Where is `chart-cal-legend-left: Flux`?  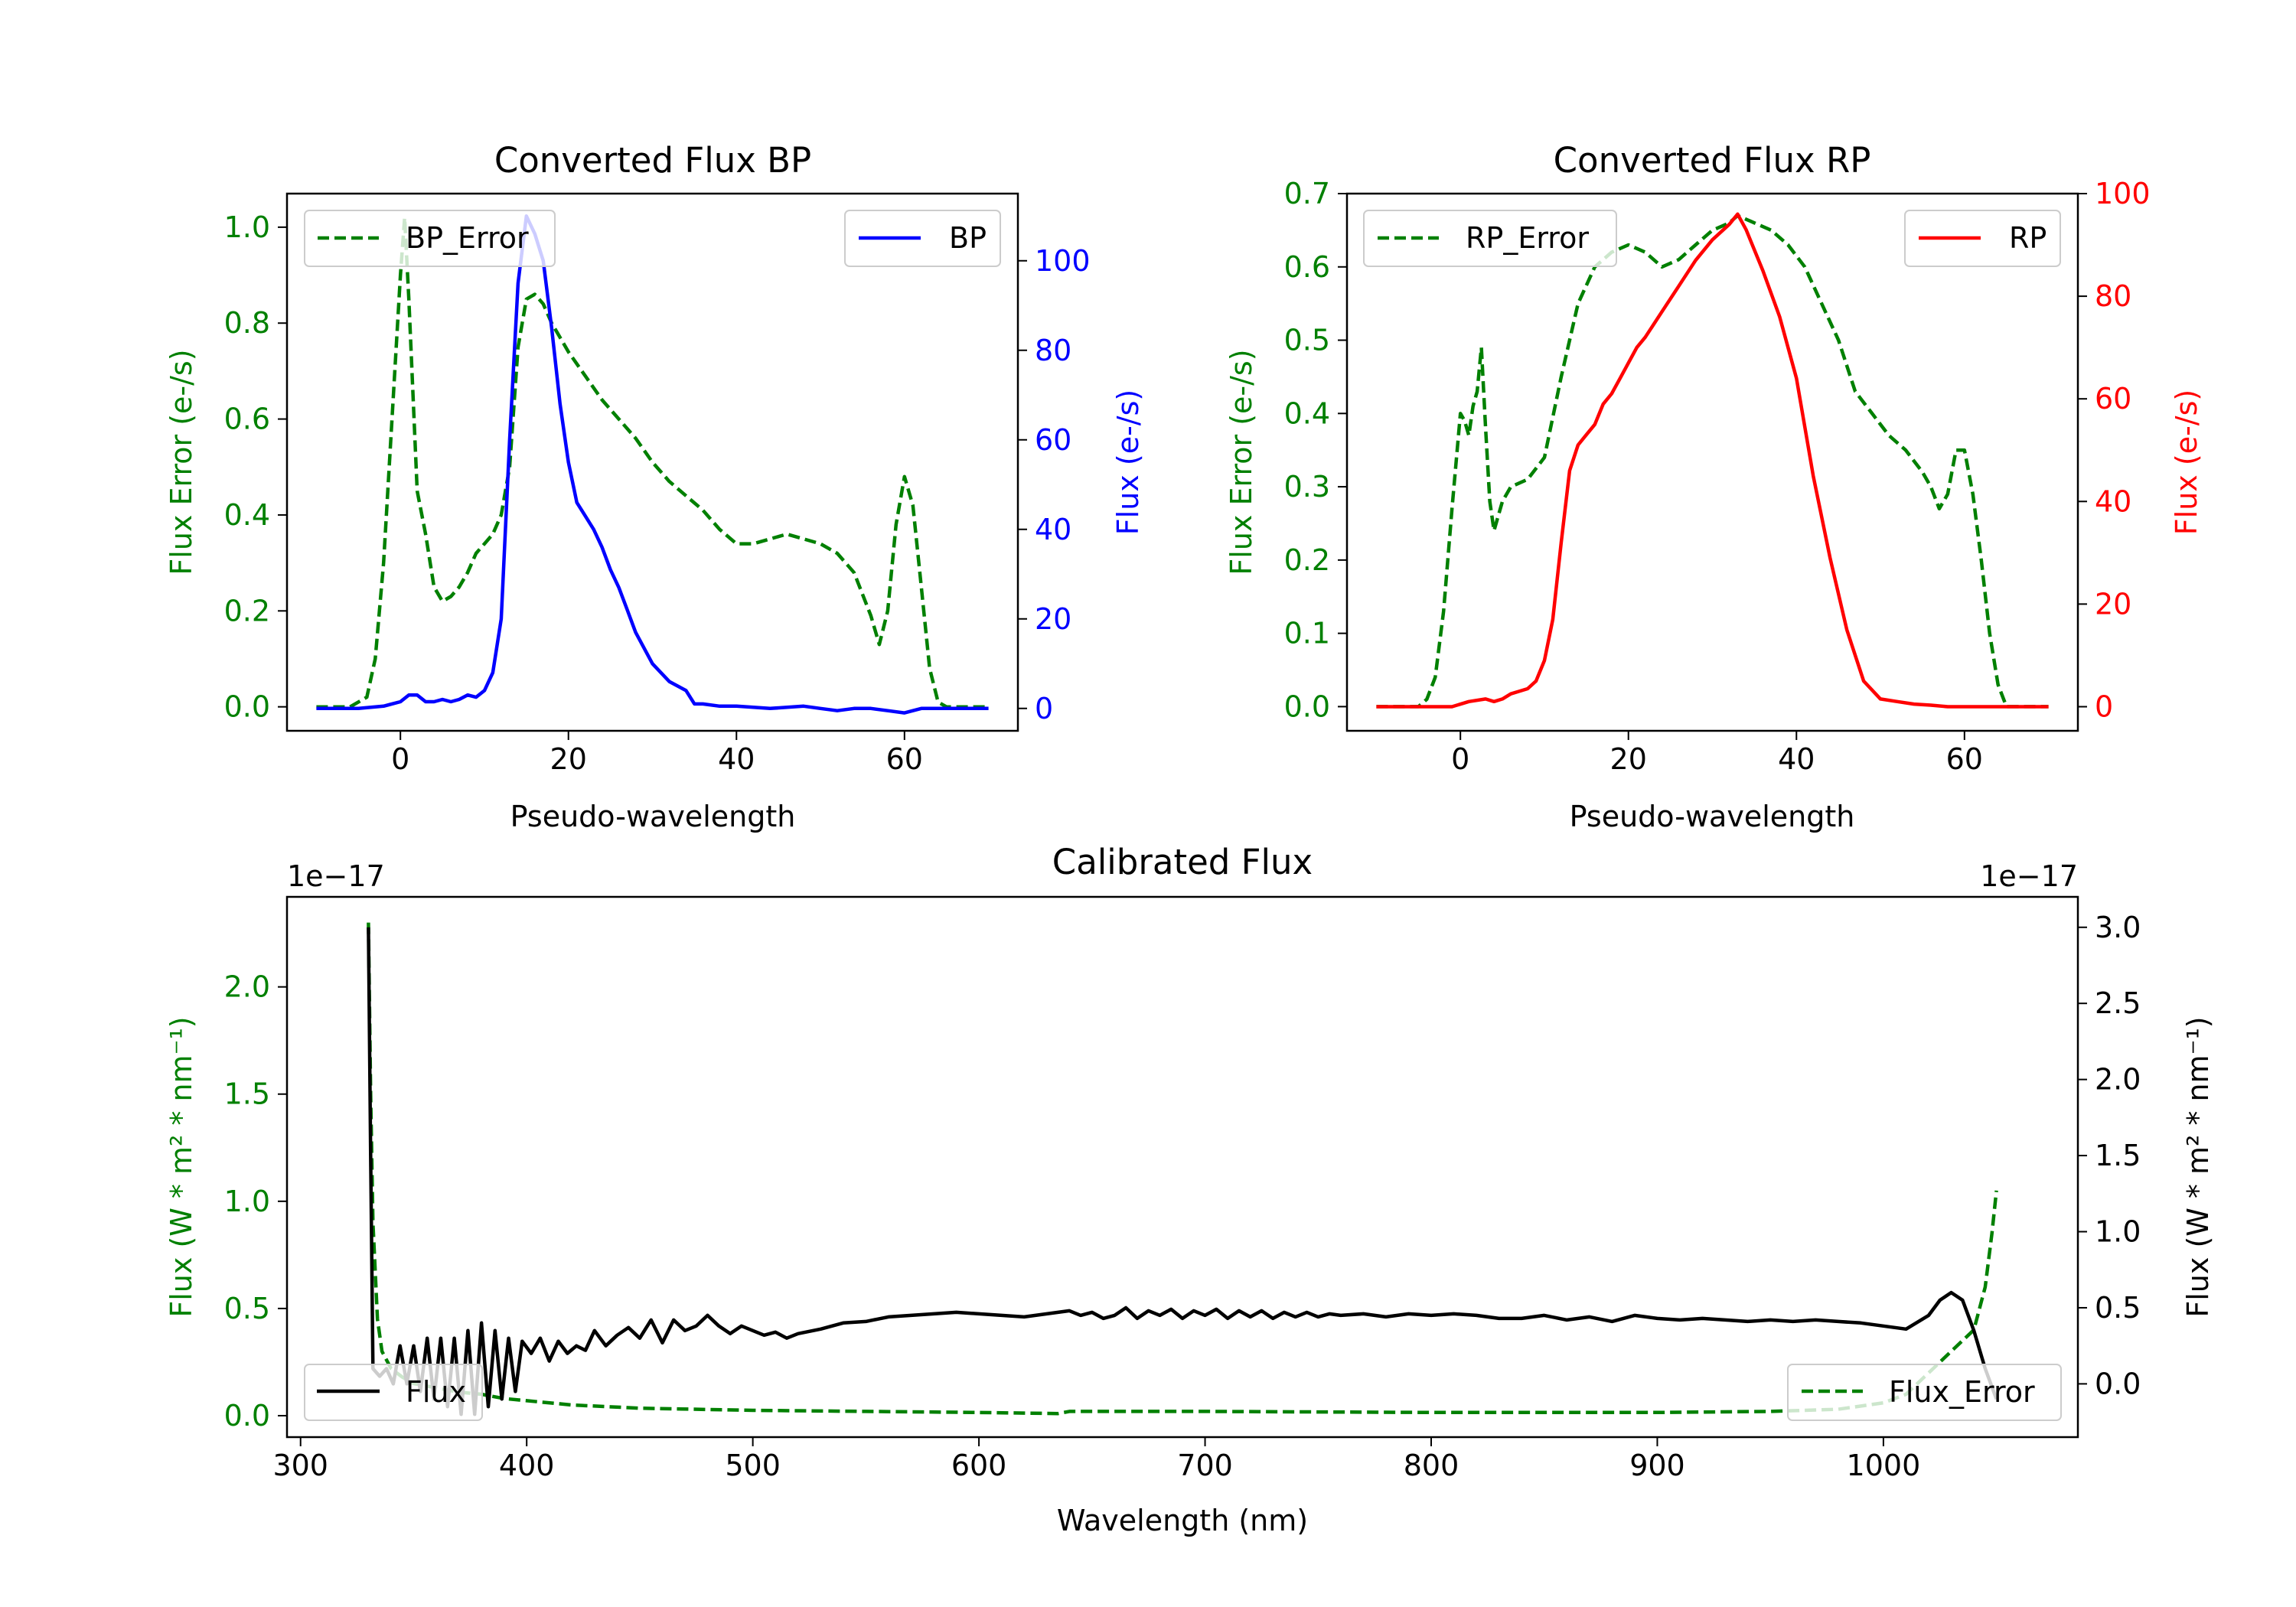 chart-cal-legend-left: Flux is located at coordinates (393, 1392).